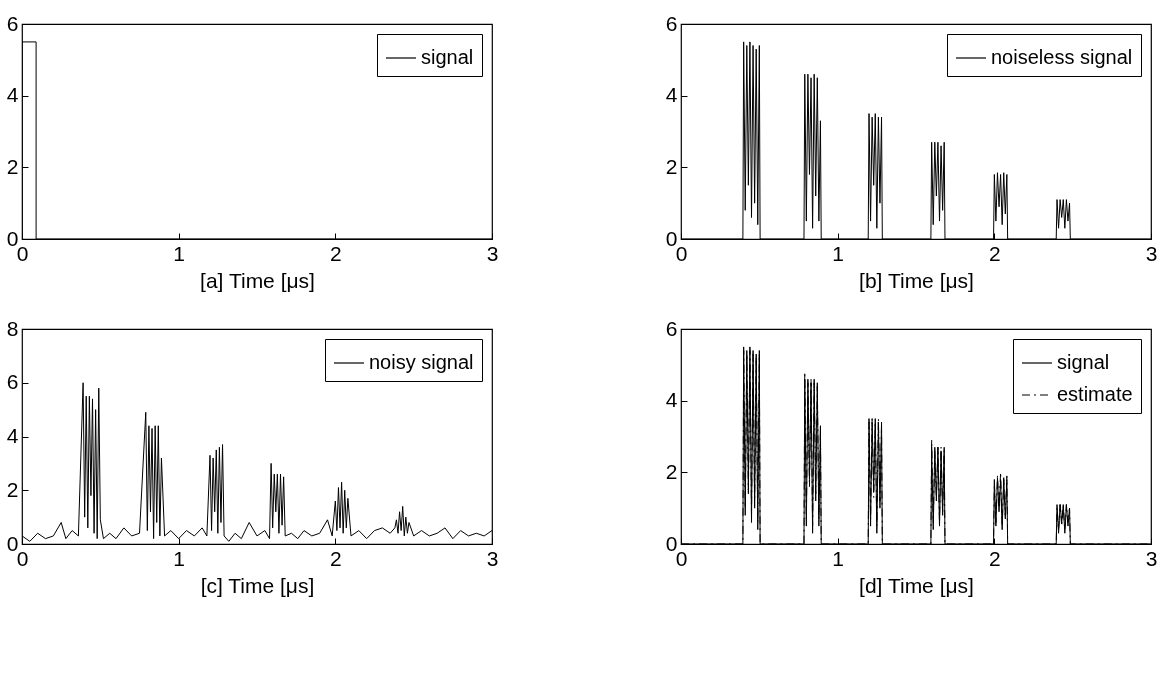 This screenshot has width=1170, height=683. I want to click on y-tick-label: 8, so click(12, 328).